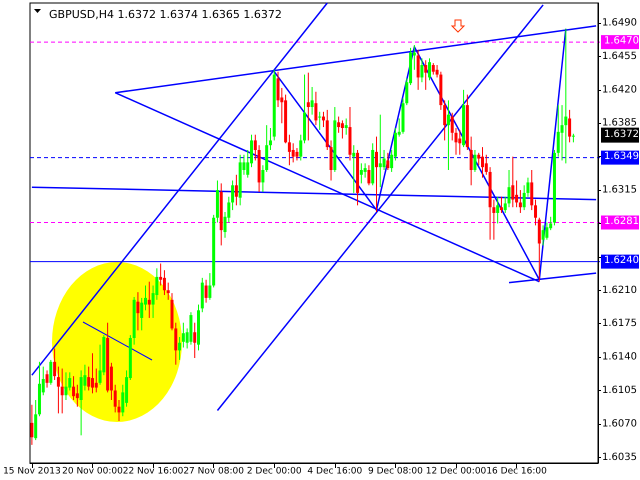 Image resolution: width=640 pixels, height=480 pixels. I want to click on x-tick-label: 22 Nov 16:00, so click(153, 471).